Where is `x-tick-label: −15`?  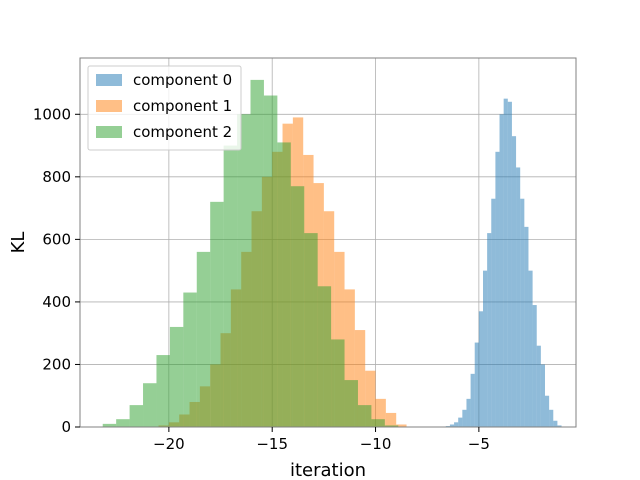 x-tick-label: −15 is located at coordinates (272, 444).